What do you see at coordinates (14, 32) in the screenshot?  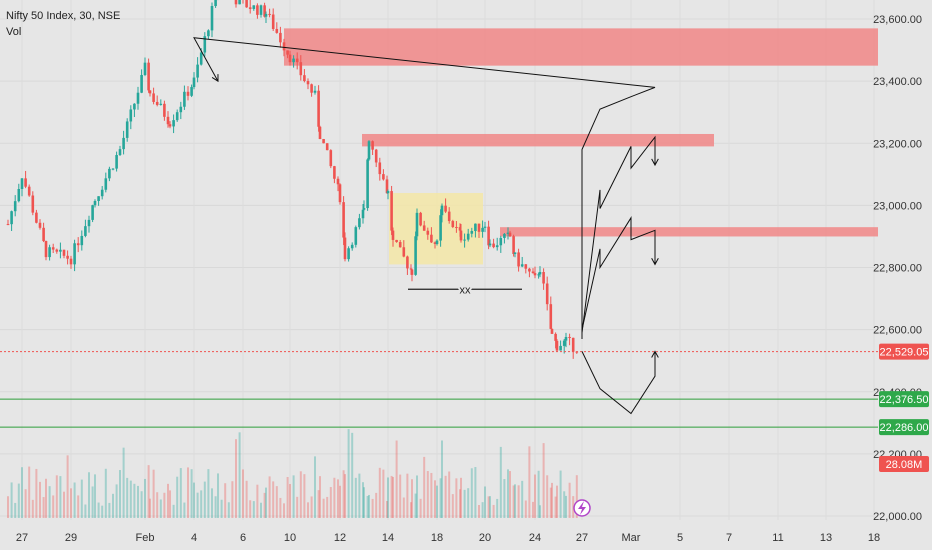 I see `volume-indicator-label: Vol` at bounding box center [14, 32].